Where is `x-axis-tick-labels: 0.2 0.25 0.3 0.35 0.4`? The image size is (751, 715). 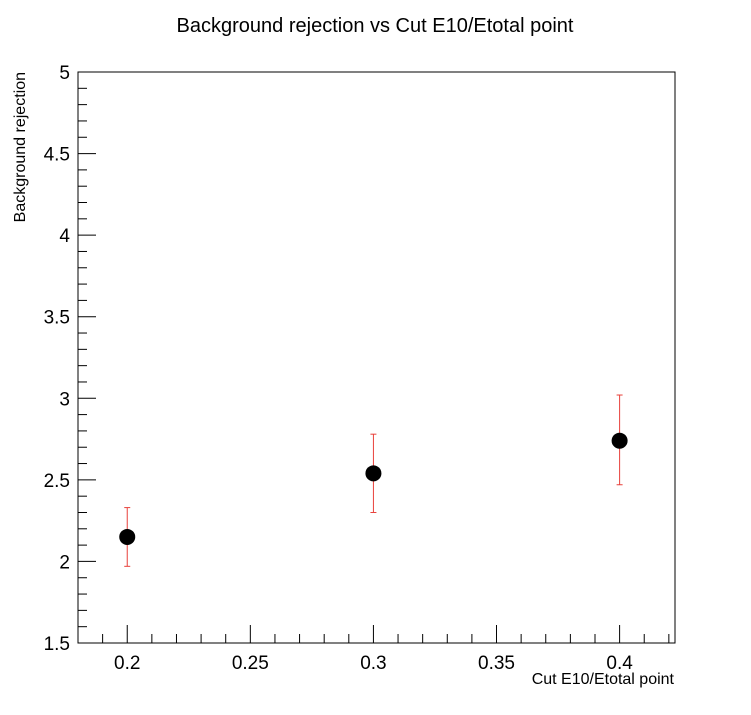 x-axis-tick-labels: 0.2 0.25 0.3 0.35 0.4 is located at coordinates (373, 663).